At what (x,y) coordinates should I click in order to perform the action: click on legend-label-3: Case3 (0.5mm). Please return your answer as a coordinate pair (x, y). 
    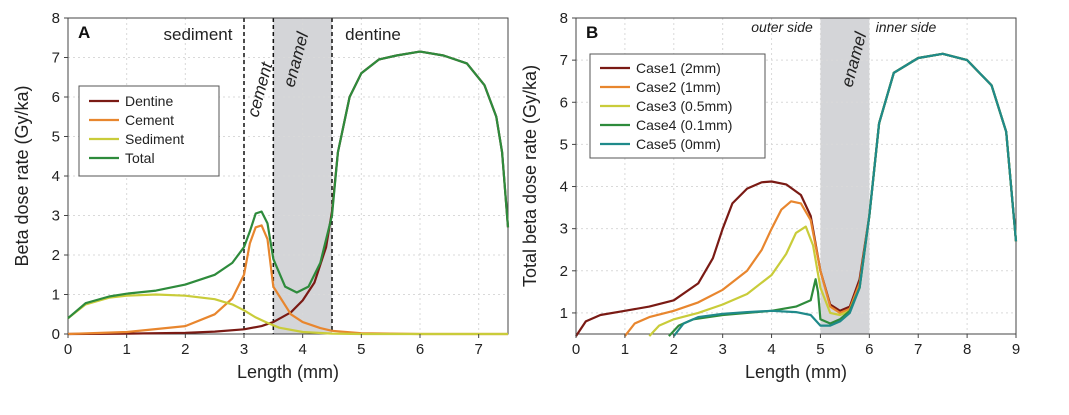
    Looking at the image, I should click on (684, 106).